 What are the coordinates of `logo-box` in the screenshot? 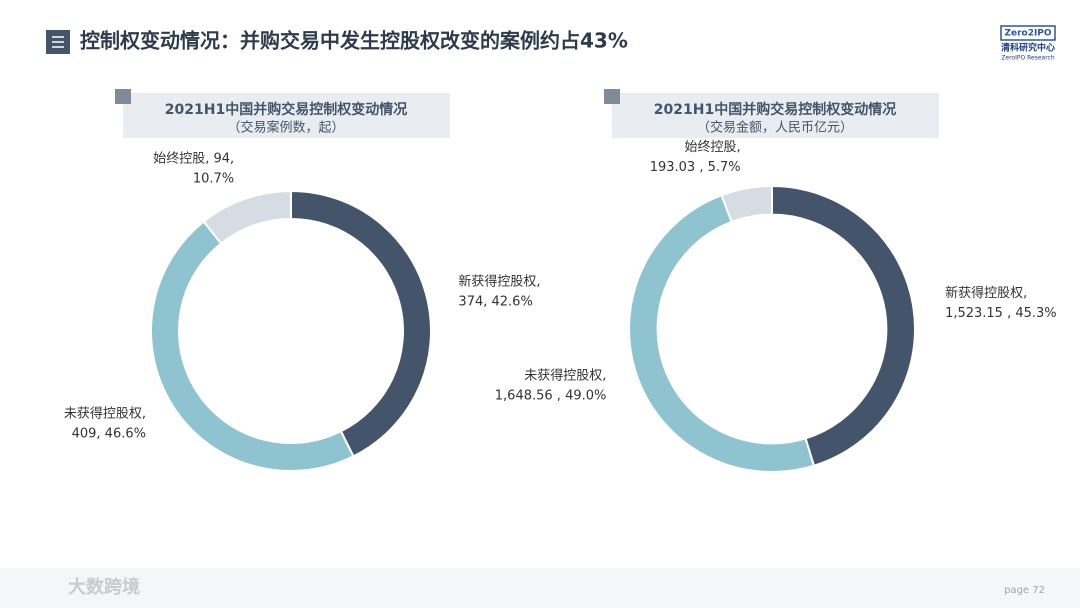 It's located at (1028, 33).